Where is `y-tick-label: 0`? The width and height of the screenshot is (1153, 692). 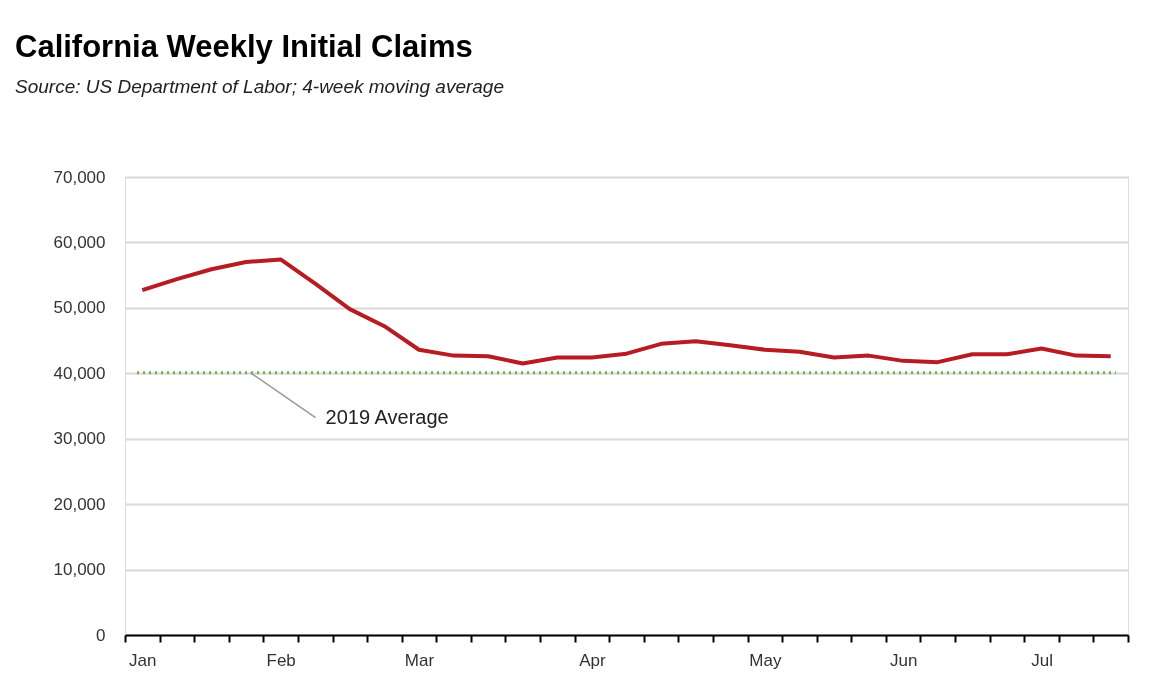
y-tick-label: 0 is located at coordinates (101, 635).